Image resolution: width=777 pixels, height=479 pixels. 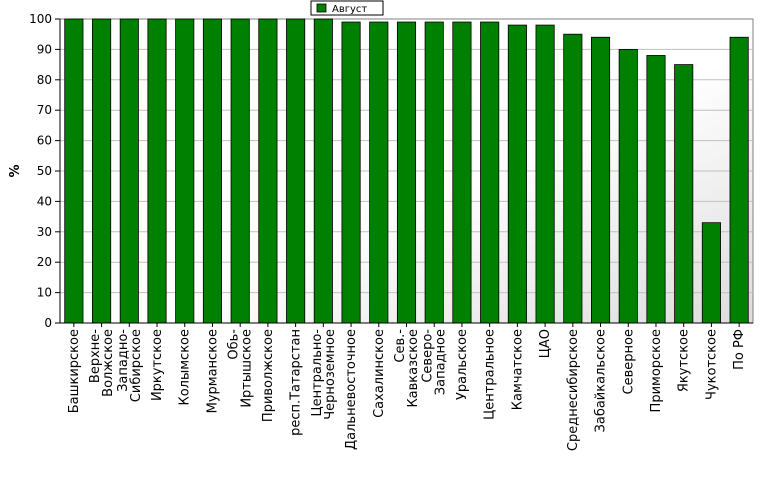 I want to click on x-category-label: респ.Татарстан, so click(x=296, y=382).